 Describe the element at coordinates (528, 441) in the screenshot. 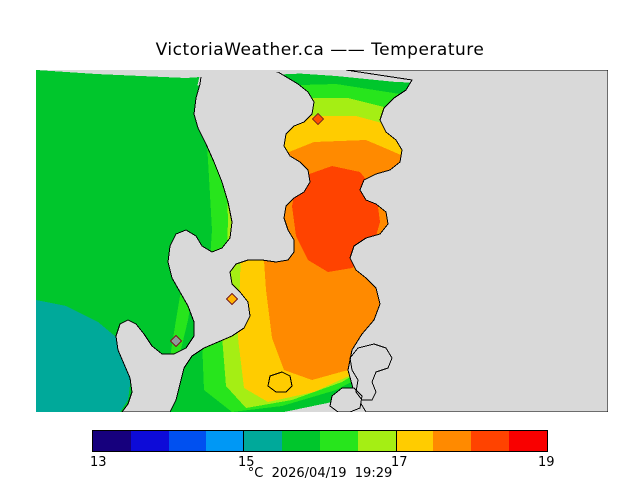

I see `colorbar-segment-18.5` at that location.